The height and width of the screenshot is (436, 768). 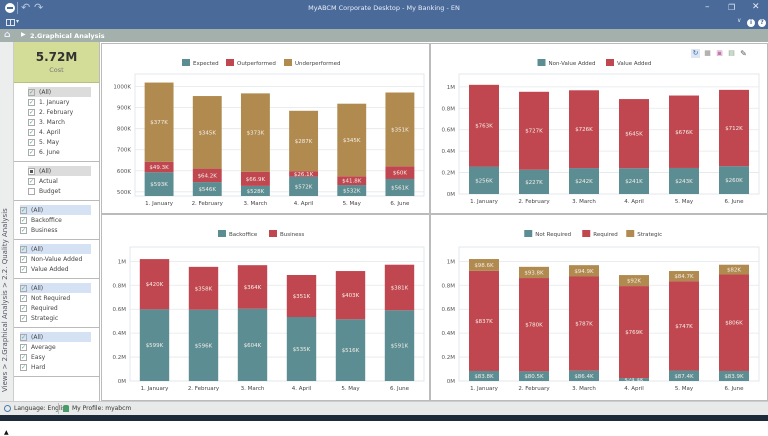 What do you see at coordinates (39, 7) in the screenshot?
I see `redo-icon: ↷` at bounding box center [39, 7].